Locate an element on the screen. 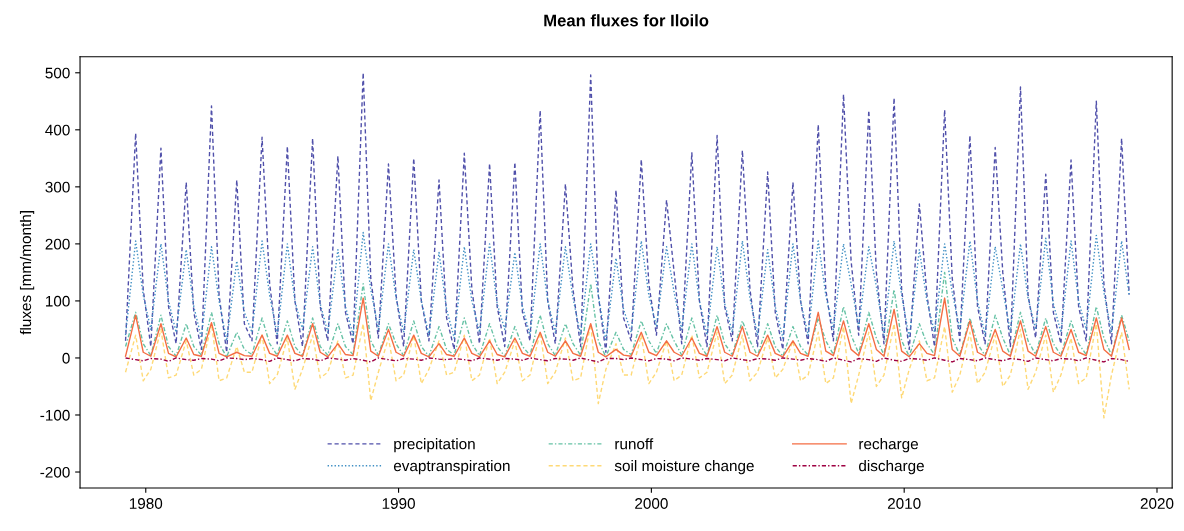  legend-label: precipitation is located at coordinates (434, 445).